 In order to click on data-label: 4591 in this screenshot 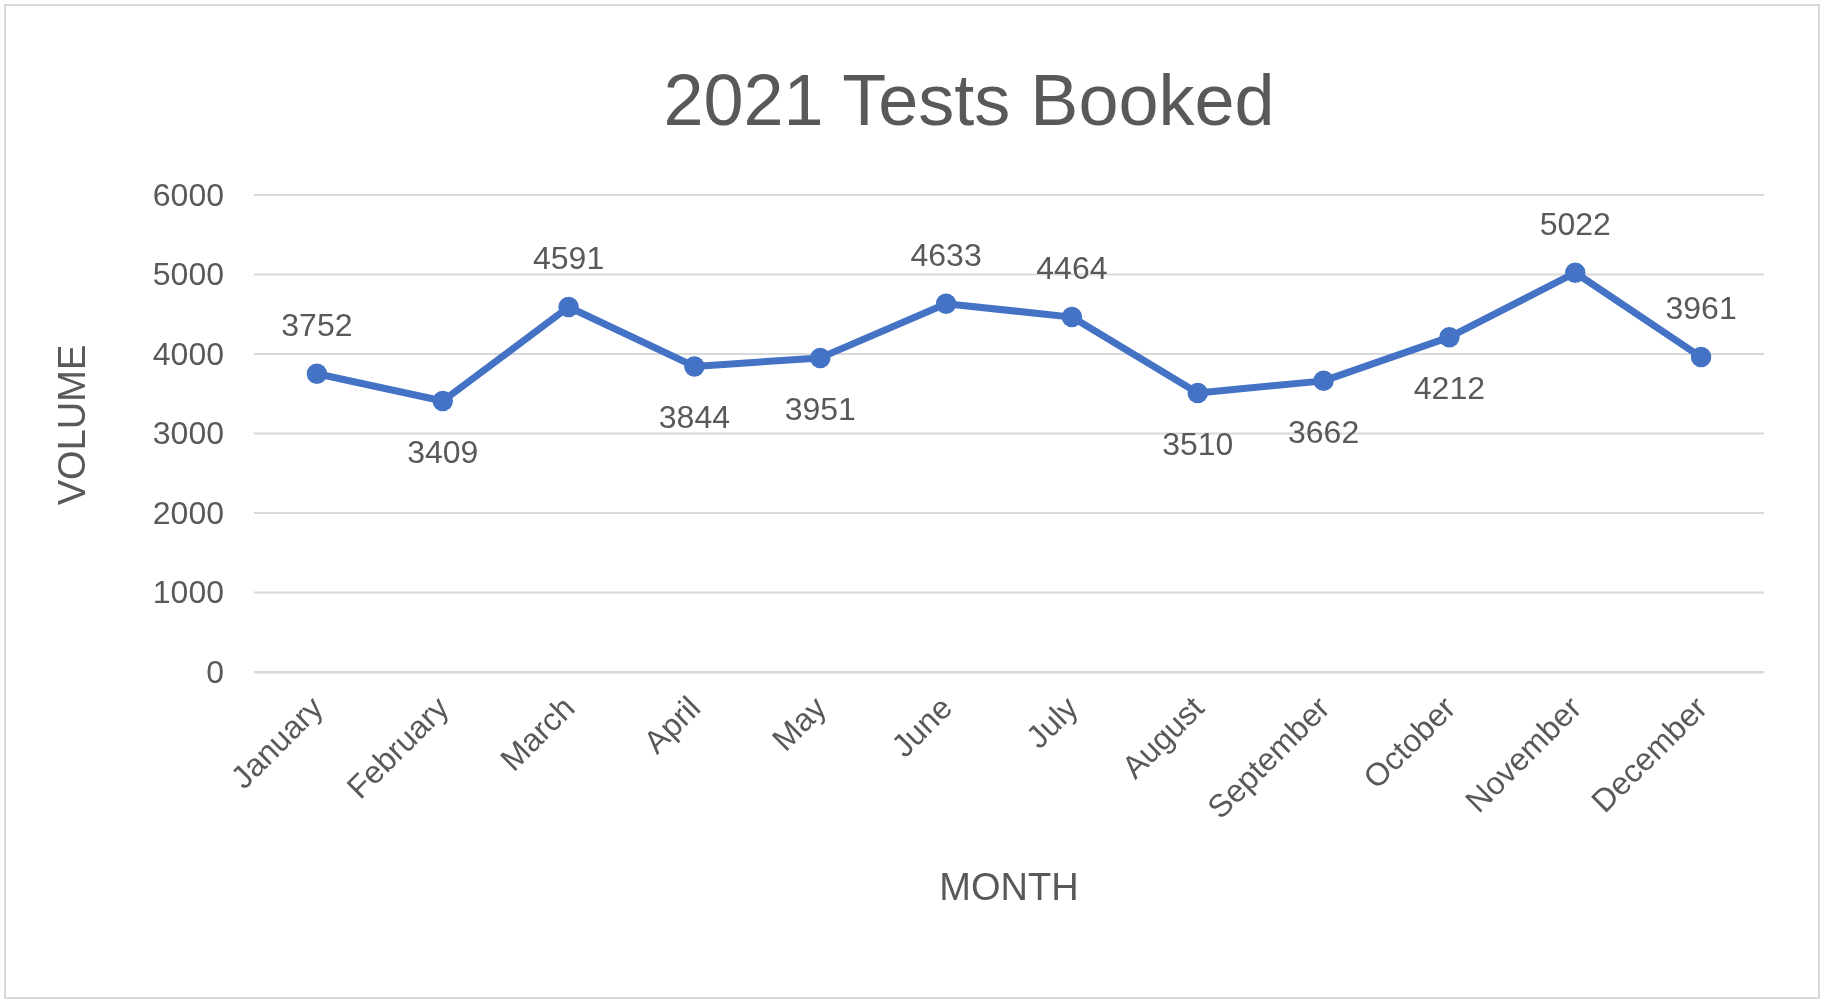, I will do `click(568, 258)`.